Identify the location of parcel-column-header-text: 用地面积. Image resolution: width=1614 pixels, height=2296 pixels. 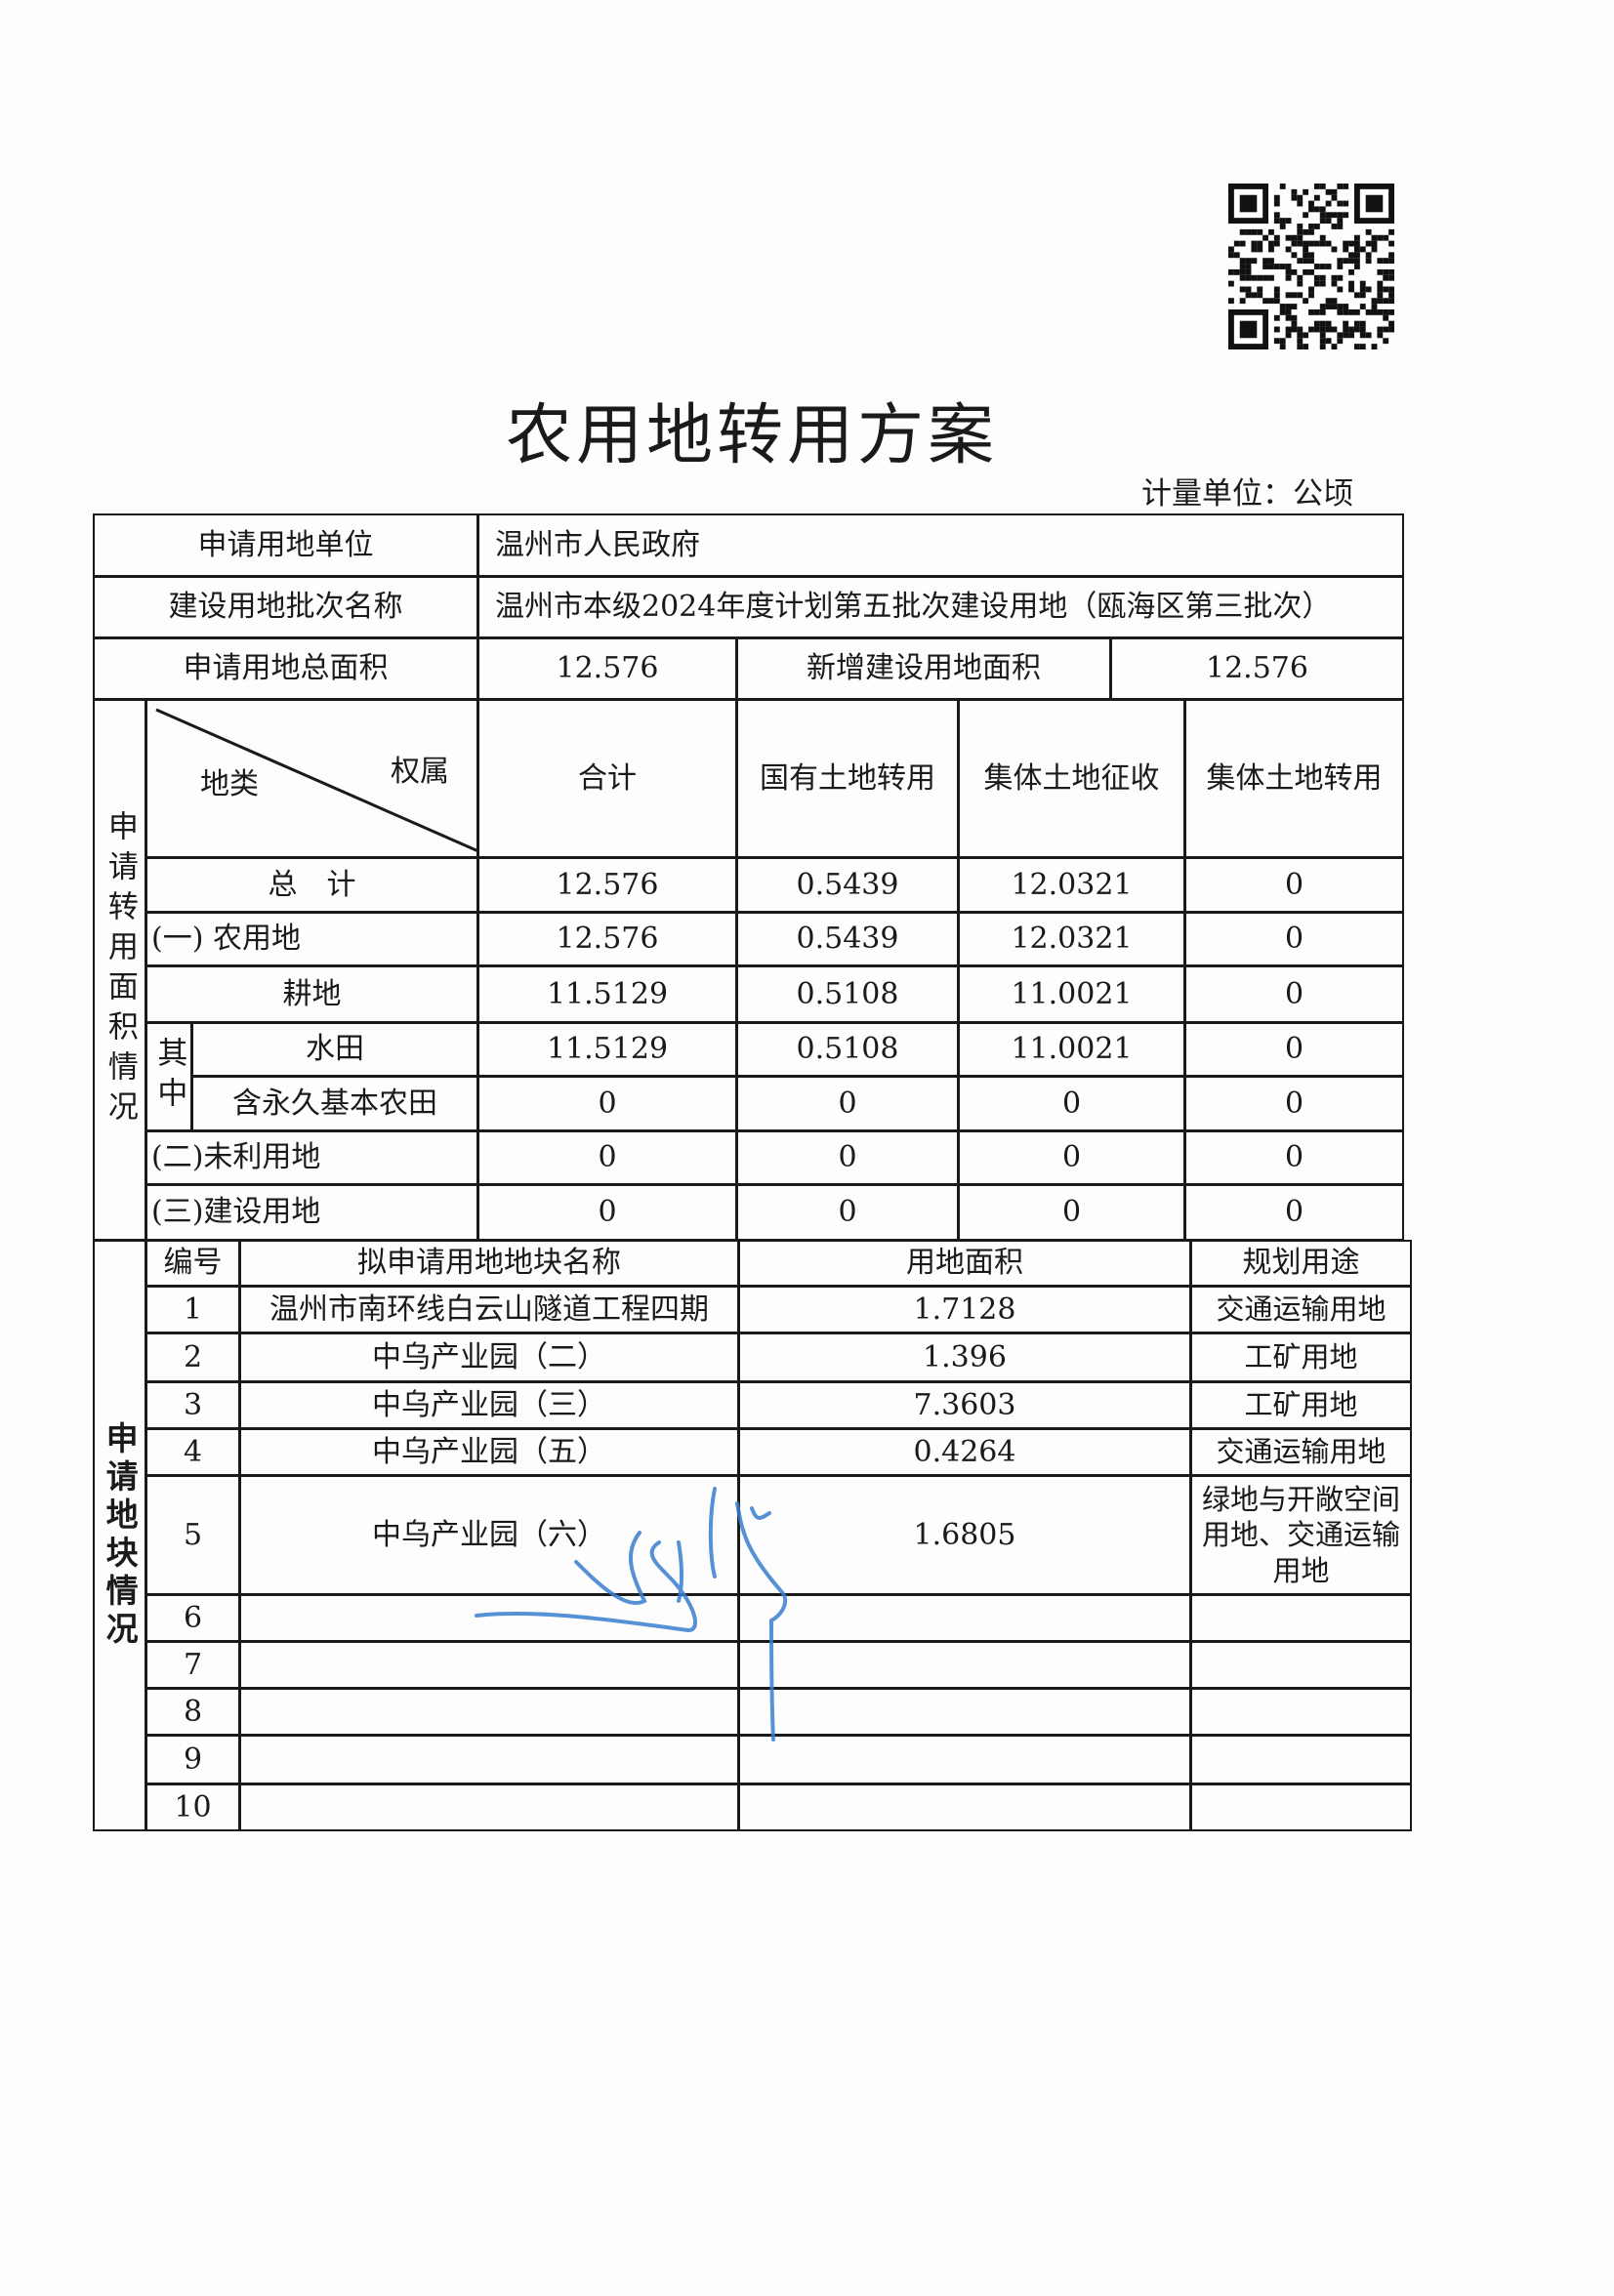
(964, 1263).